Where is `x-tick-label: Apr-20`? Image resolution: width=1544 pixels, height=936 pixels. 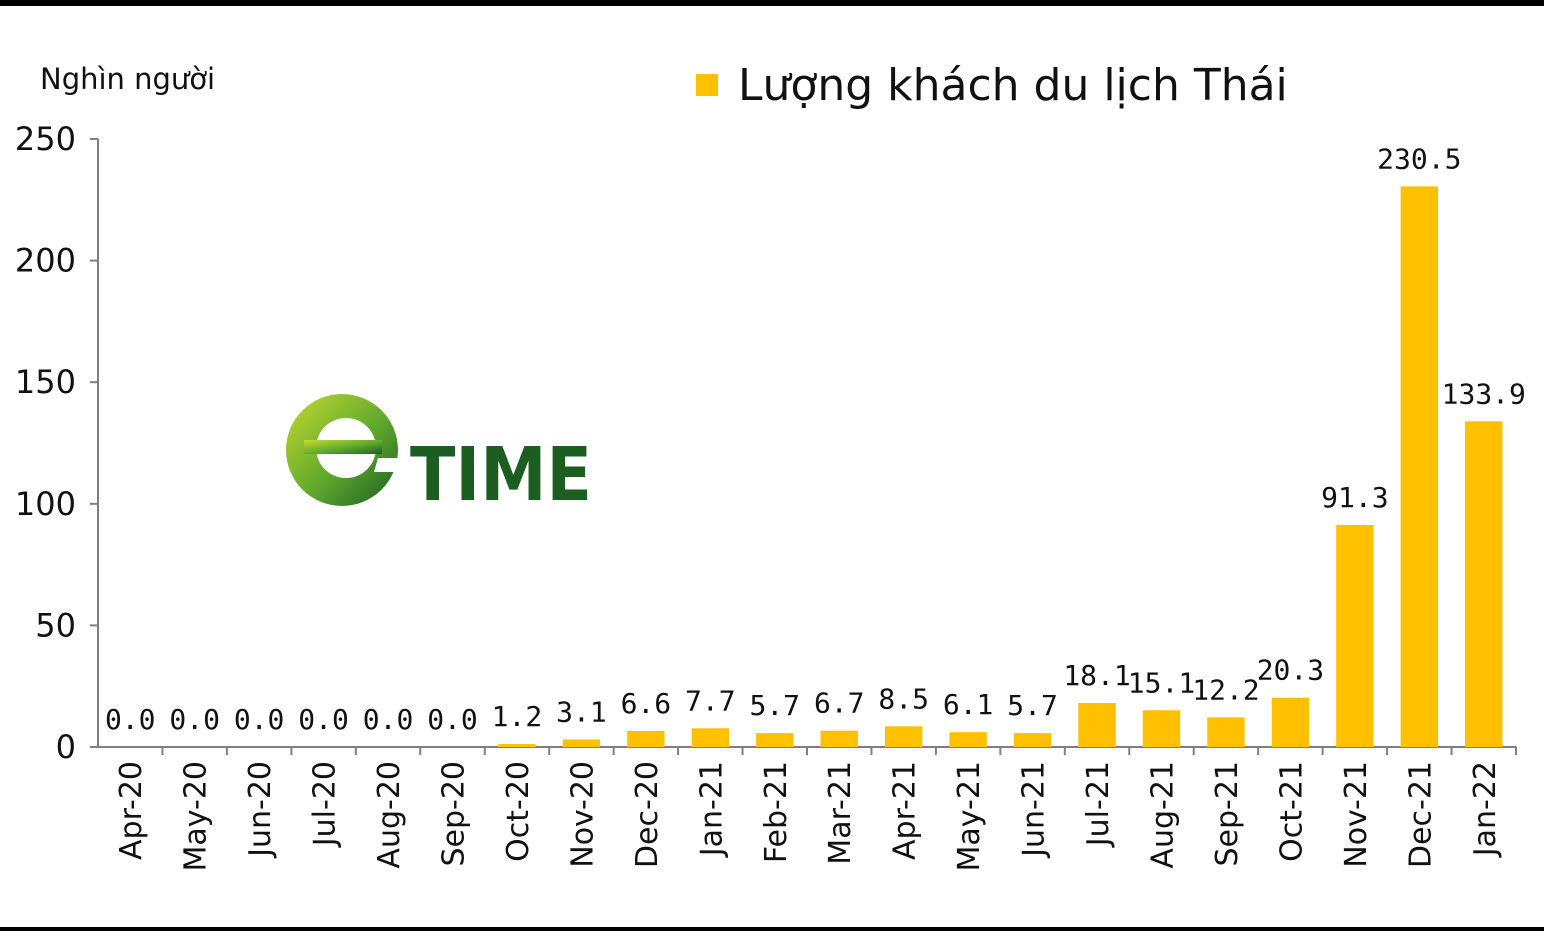 x-tick-label: Apr-20 is located at coordinates (131, 810).